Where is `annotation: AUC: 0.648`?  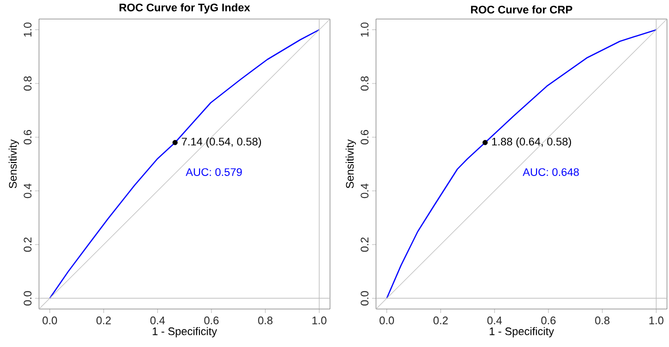
annotation: AUC: 0.648 is located at coordinates (550, 172).